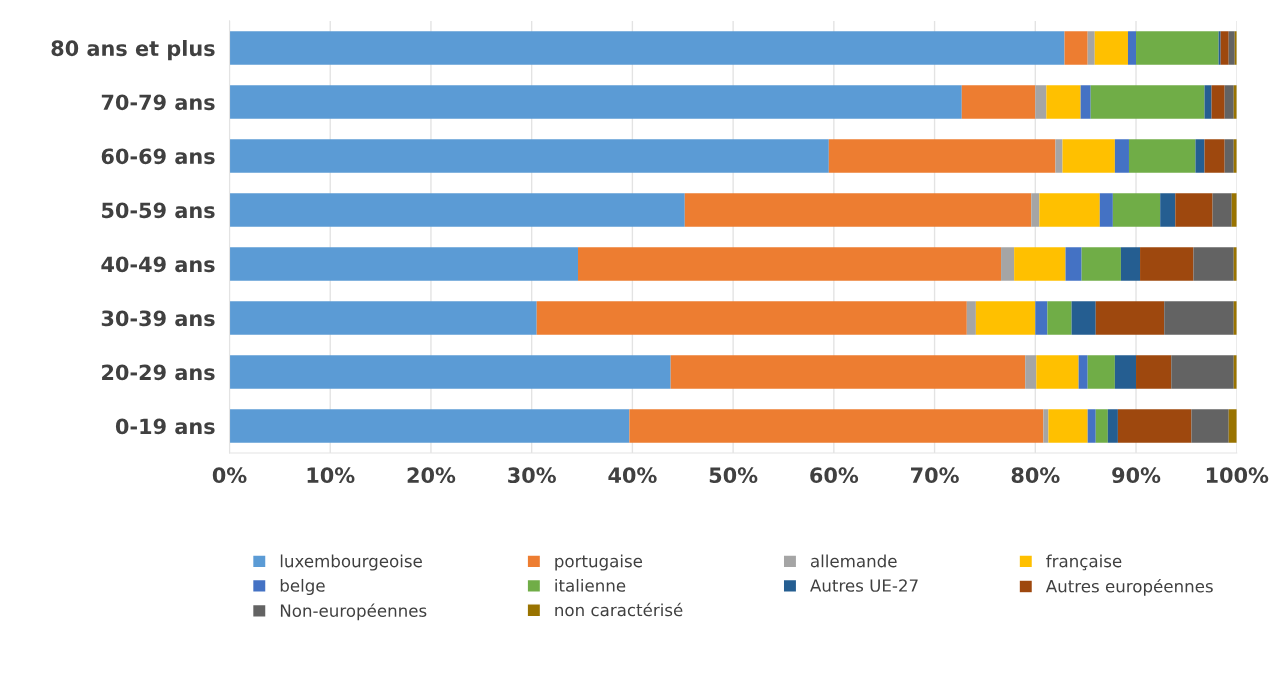 The width and height of the screenshot is (1275, 697). Describe the element at coordinates (619, 609) in the screenshot. I see `legend-label: non caractérisé` at that location.